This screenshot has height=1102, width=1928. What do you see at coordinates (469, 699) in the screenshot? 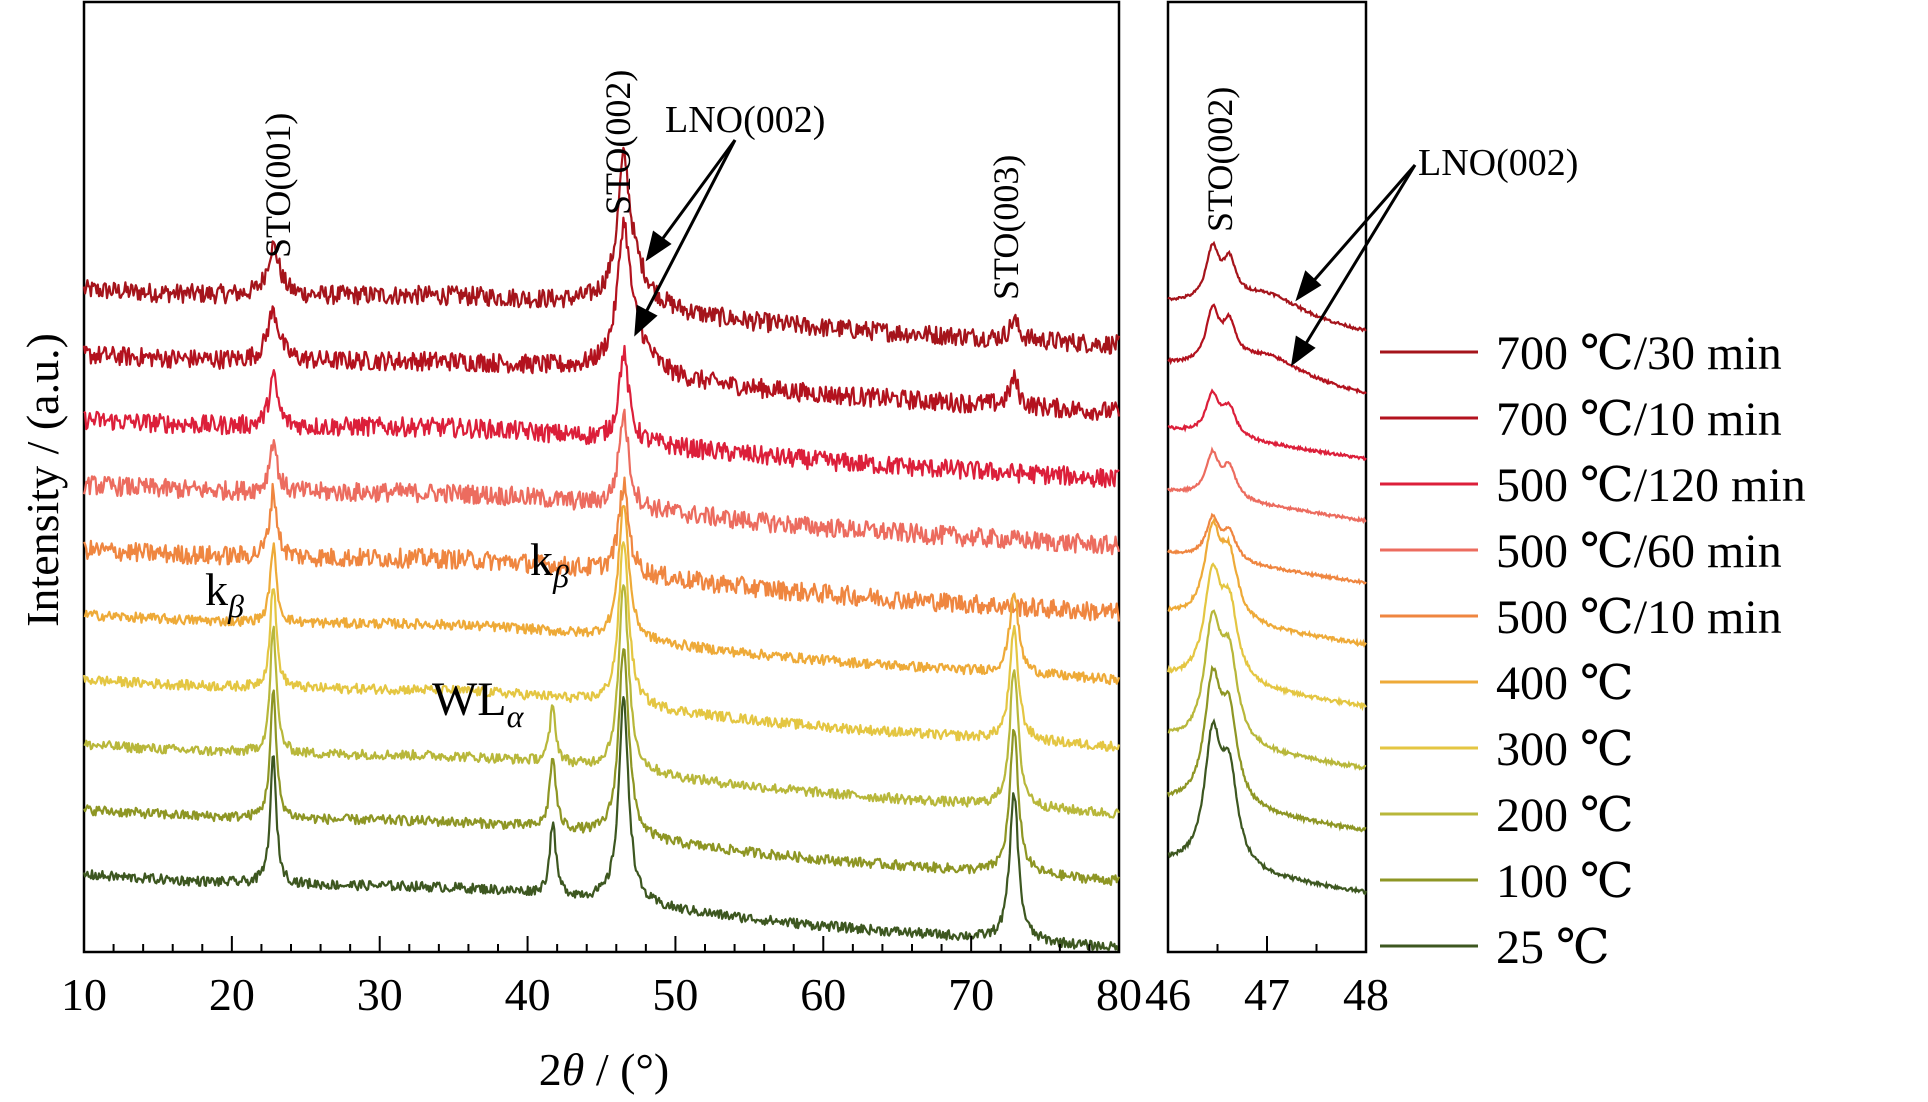
I see `annotation-wl-alpha-main: WL` at bounding box center [469, 699].